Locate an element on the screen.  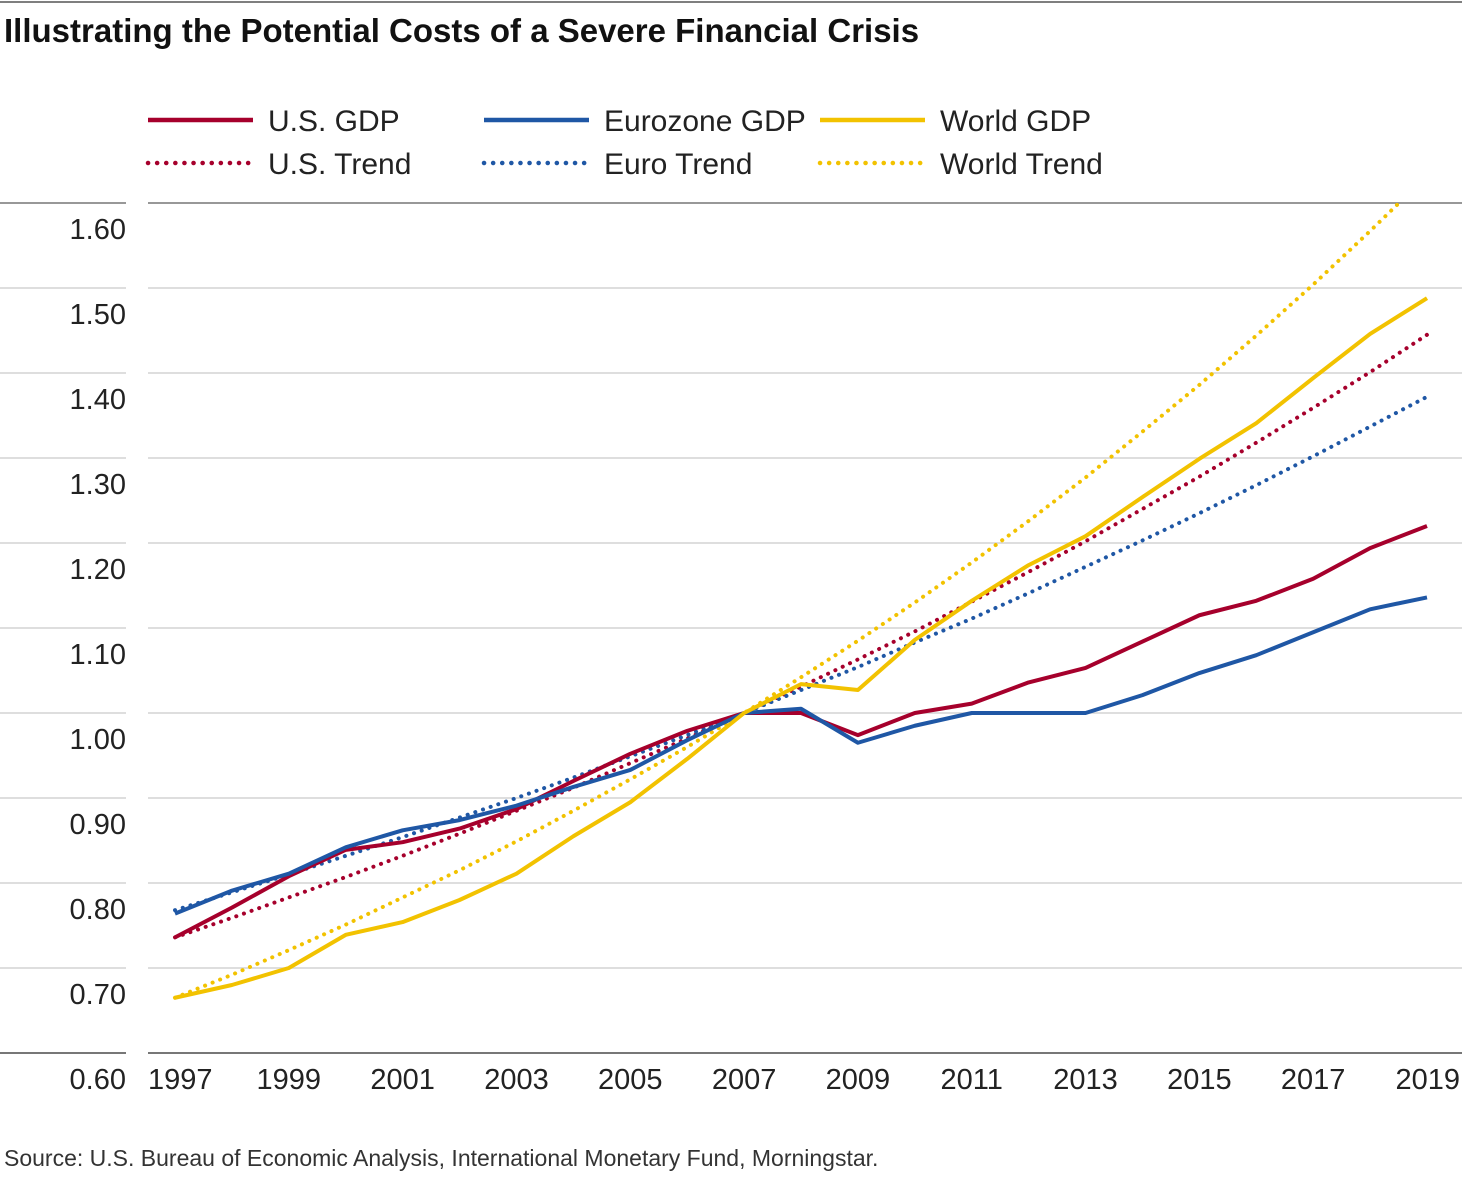
legend-label: Eurozone GDP is located at coordinates (705, 121).